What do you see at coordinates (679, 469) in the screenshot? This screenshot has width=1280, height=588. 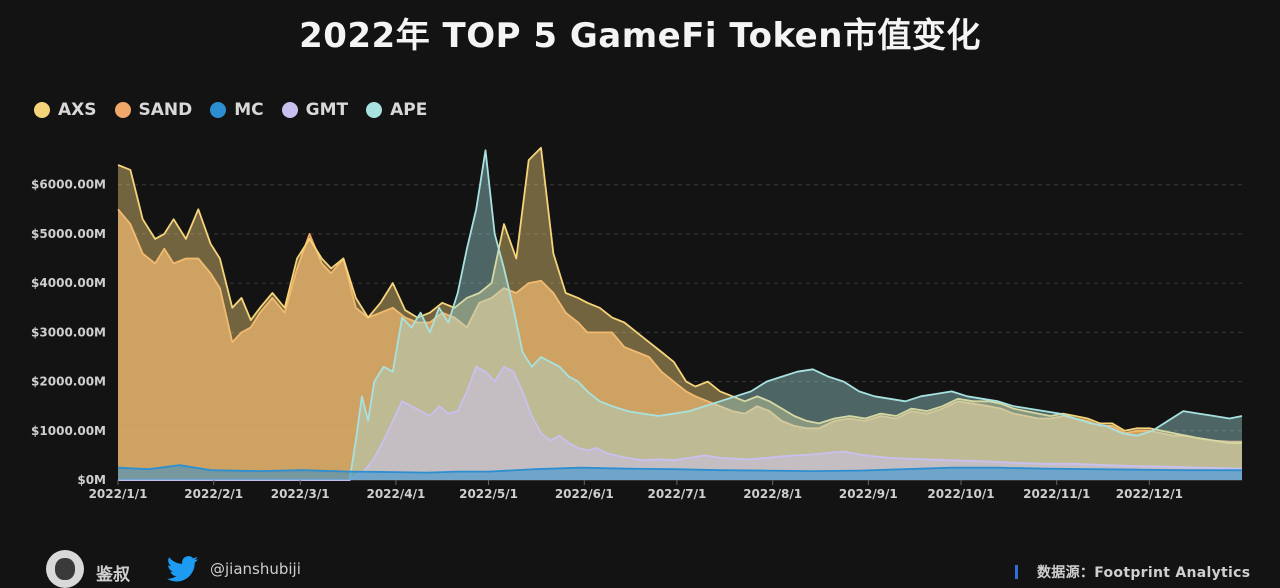 I see `series-line-mc` at bounding box center [679, 469].